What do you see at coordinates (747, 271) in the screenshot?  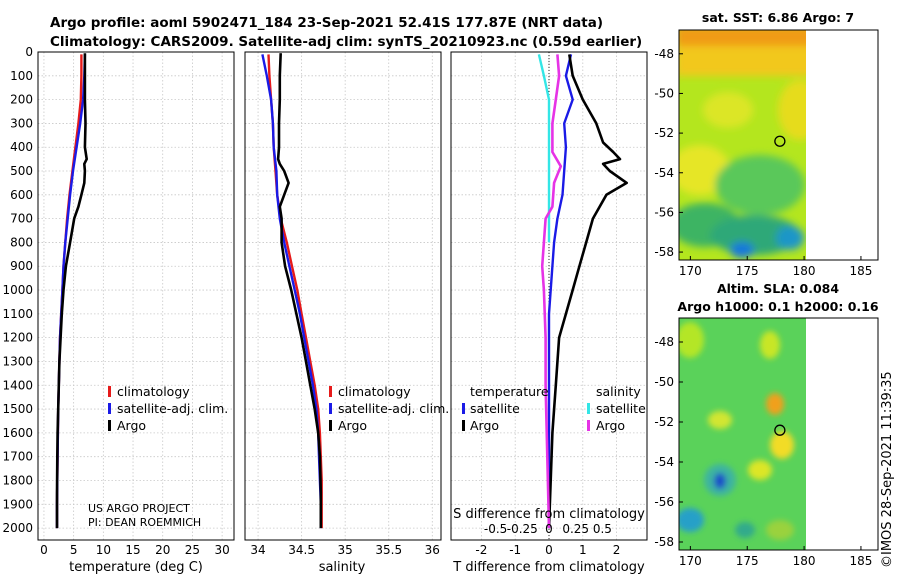 I see `map-x-tick-label: 175` at bounding box center [747, 271].